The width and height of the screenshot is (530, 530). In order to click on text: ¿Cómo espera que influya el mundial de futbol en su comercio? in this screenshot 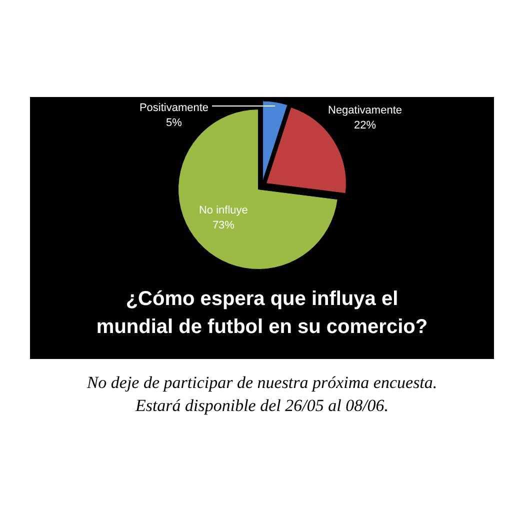, I will do `click(262, 313)`.